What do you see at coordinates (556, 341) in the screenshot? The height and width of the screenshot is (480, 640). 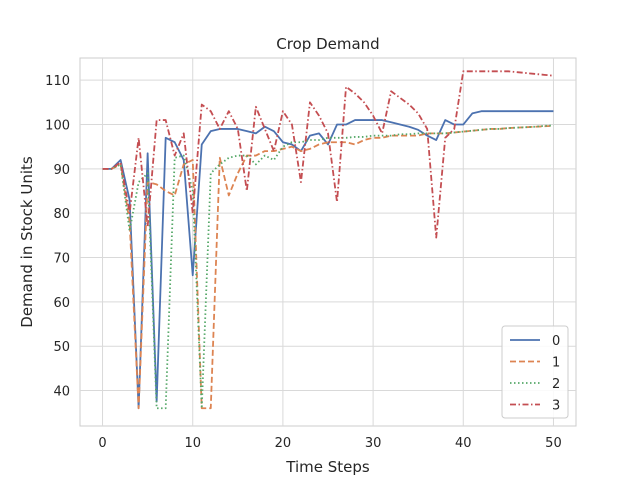 I see `legend-label-0: 0` at bounding box center [556, 341].